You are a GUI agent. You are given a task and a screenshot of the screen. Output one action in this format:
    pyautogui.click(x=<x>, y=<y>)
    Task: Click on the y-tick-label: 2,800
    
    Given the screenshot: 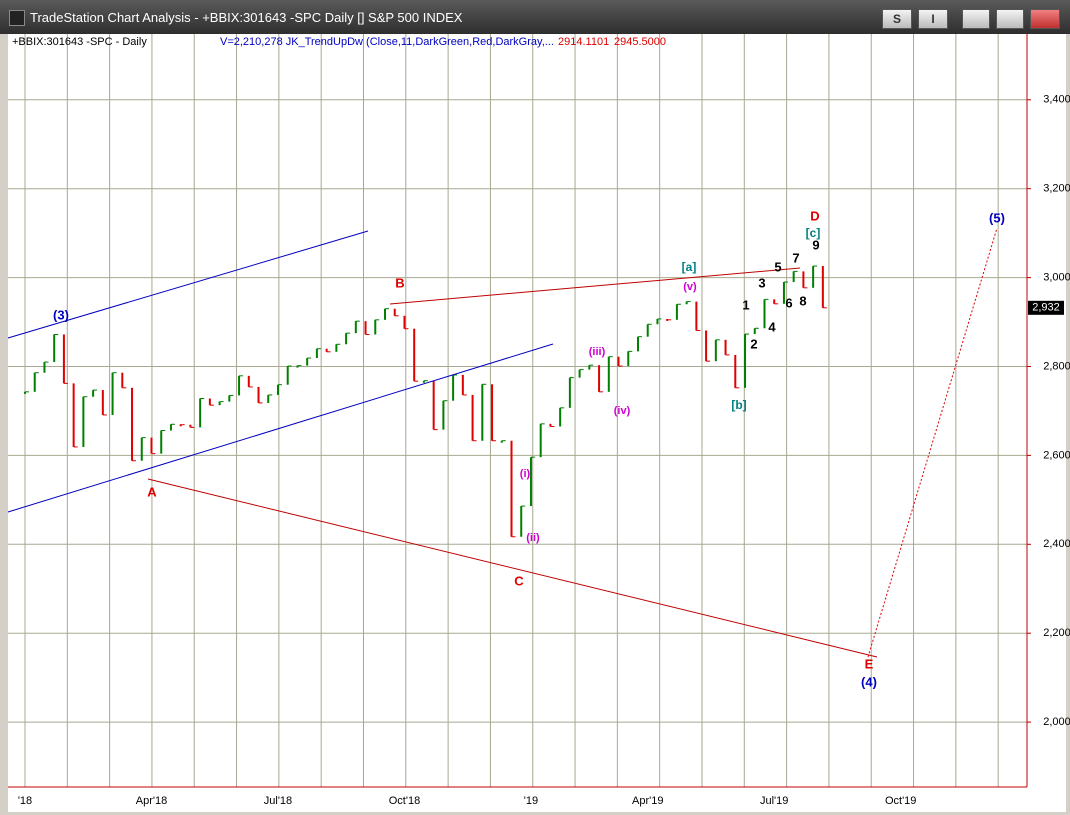 What is the action you would take?
    pyautogui.click(x=1056, y=366)
    